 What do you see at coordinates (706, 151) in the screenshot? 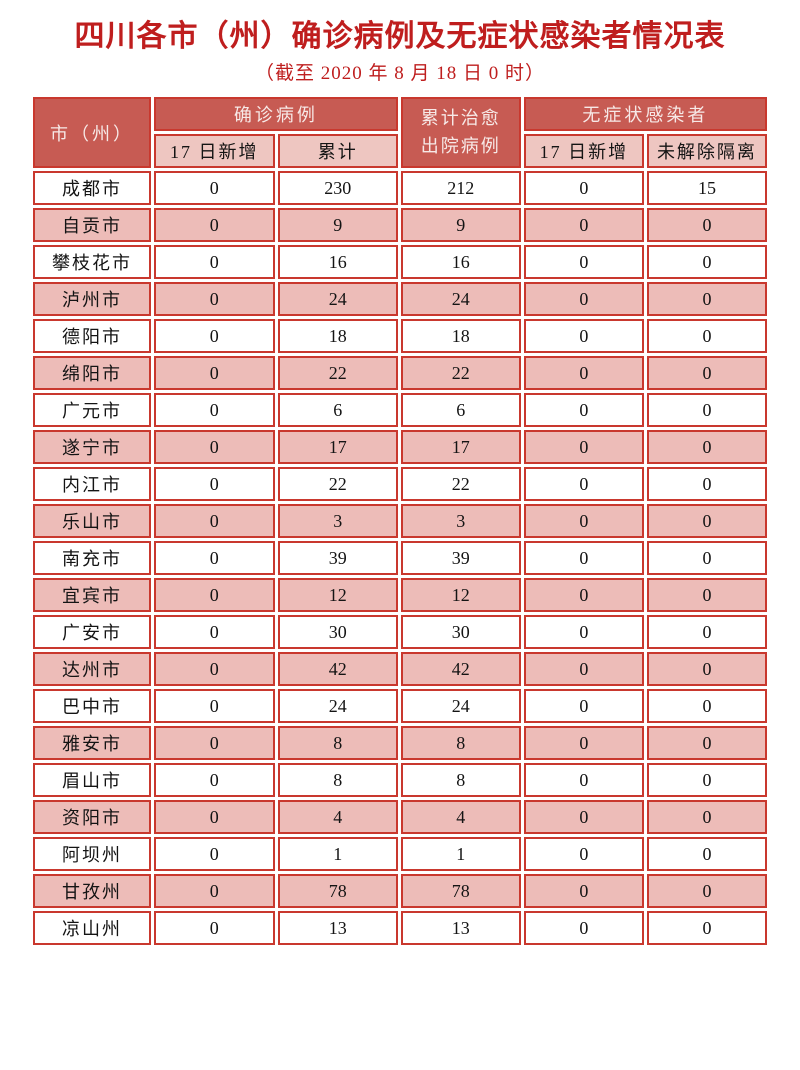
I see `col-header-asymptomatic-quarantine: 未解除隔离` at bounding box center [706, 151].